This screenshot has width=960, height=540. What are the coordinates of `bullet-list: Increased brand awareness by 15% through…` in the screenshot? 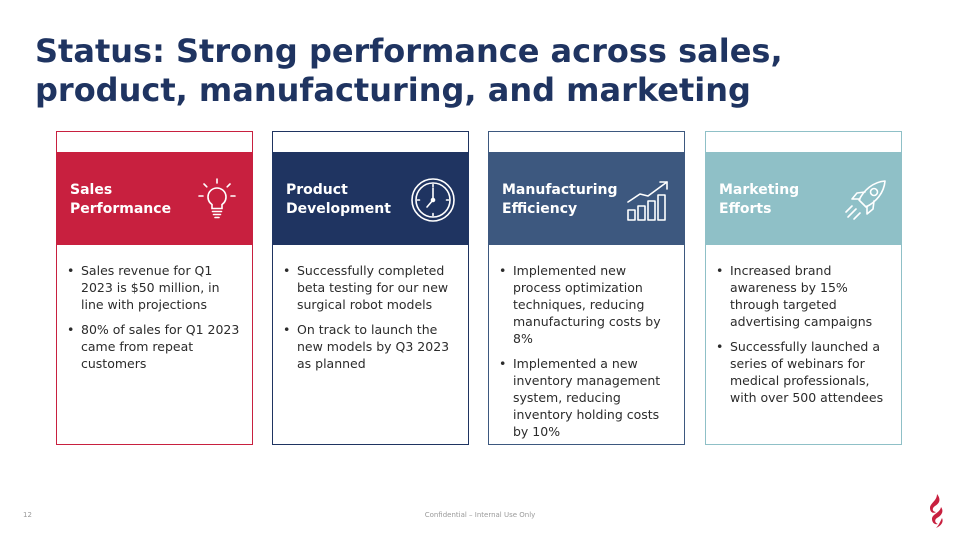 It's located at (804, 338).